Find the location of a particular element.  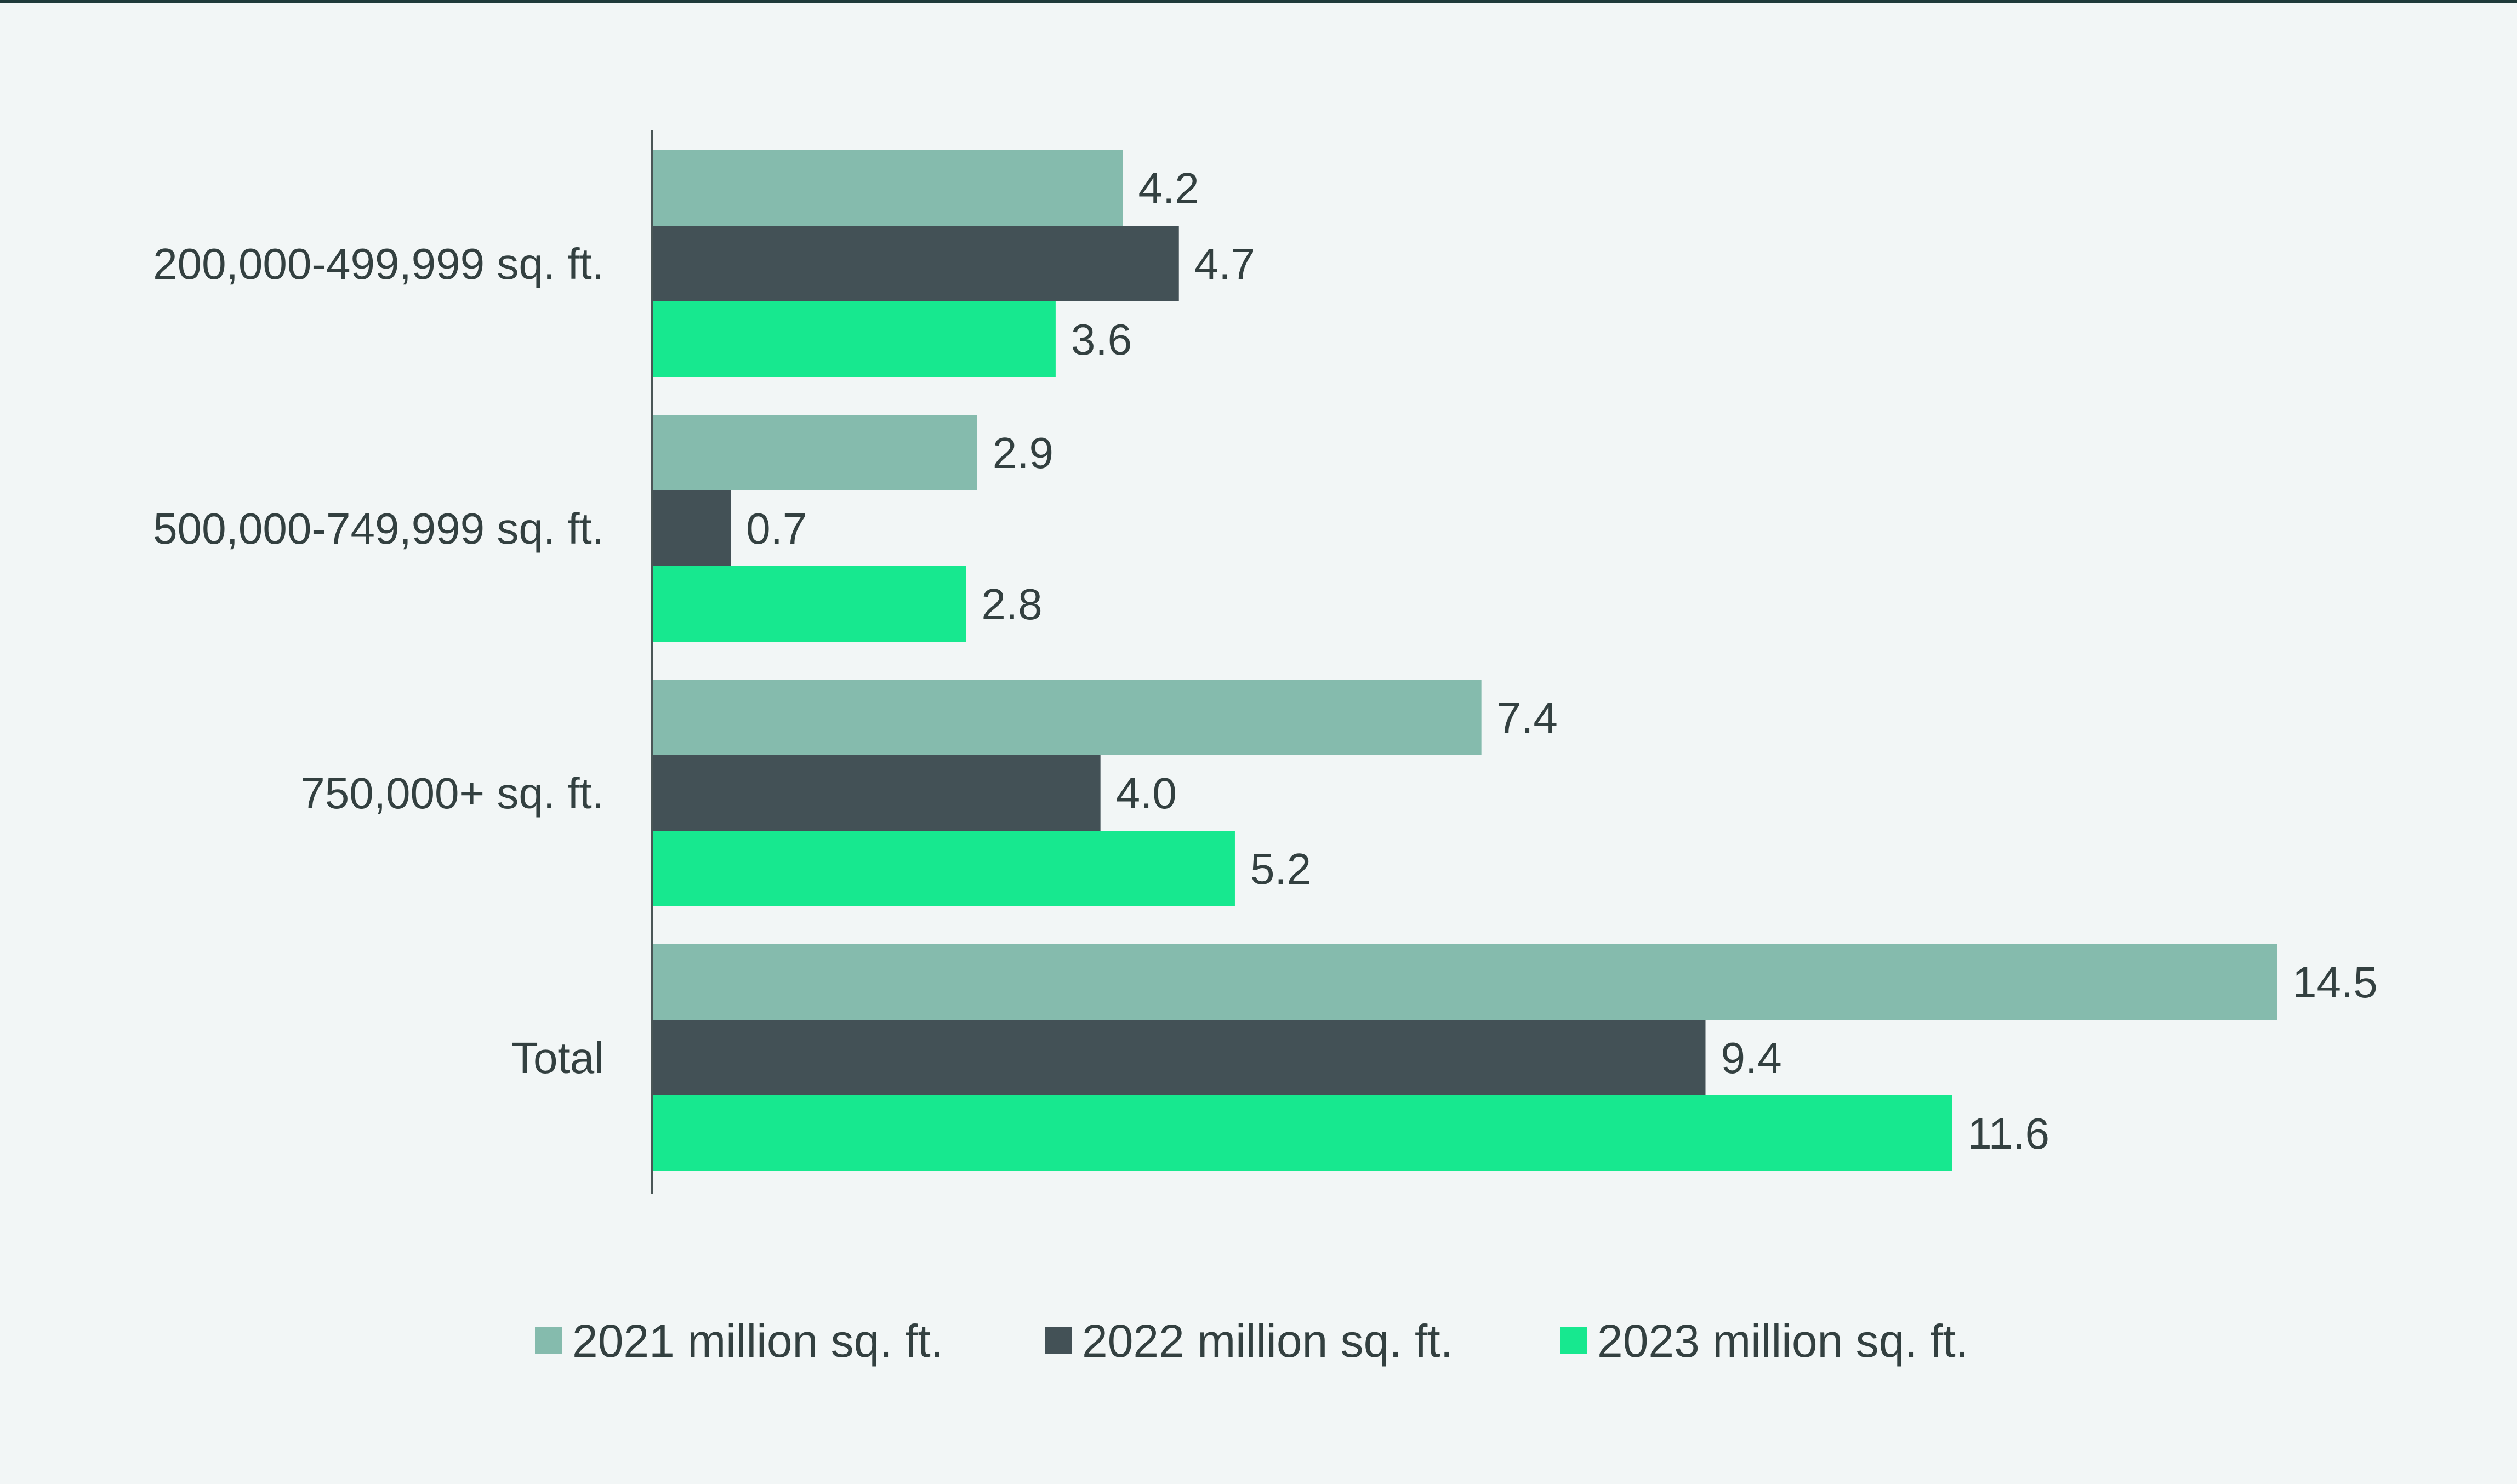

data-label-total-2023-million-sq-ft: 11.6 is located at coordinates (2008, 1133).